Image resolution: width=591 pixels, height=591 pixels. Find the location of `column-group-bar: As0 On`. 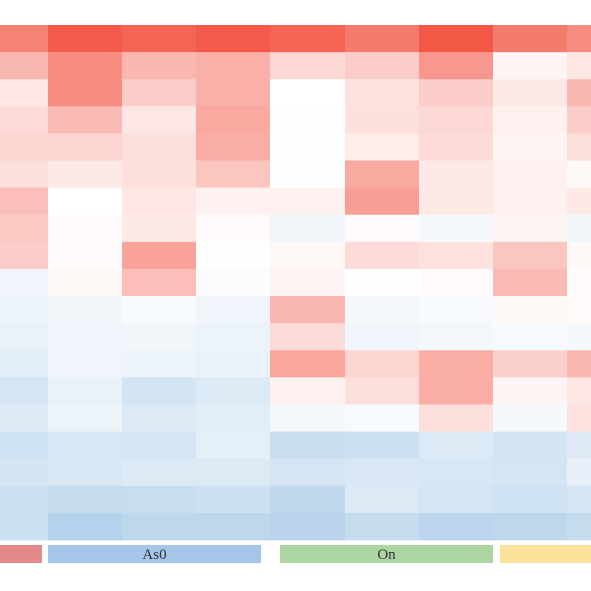

column-group-bar: As0 On is located at coordinates (295, 554).